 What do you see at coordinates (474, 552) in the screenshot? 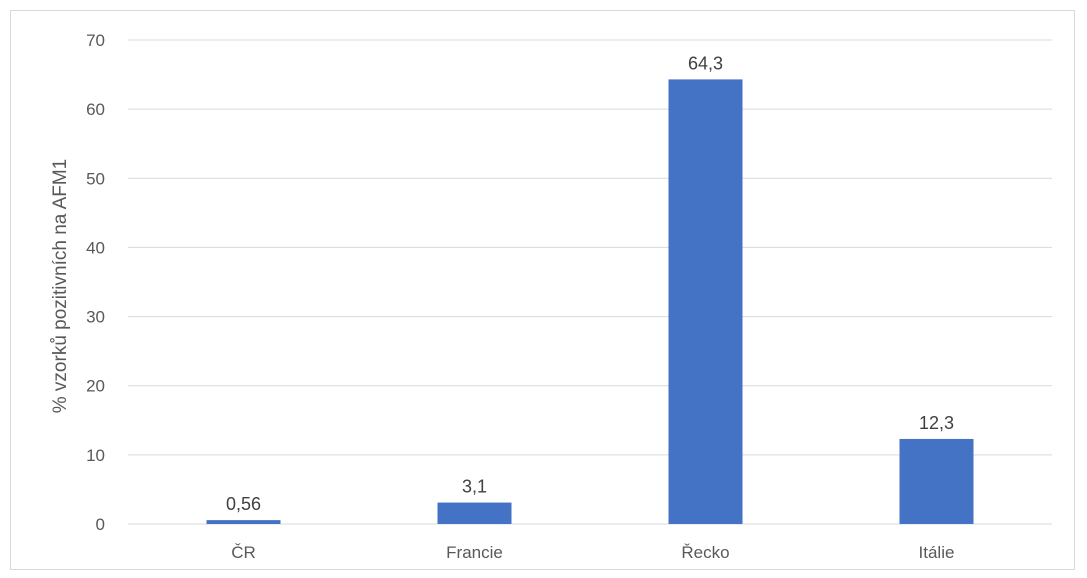
I see `x-tick-label: Francie` at bounding box center [474, 552].